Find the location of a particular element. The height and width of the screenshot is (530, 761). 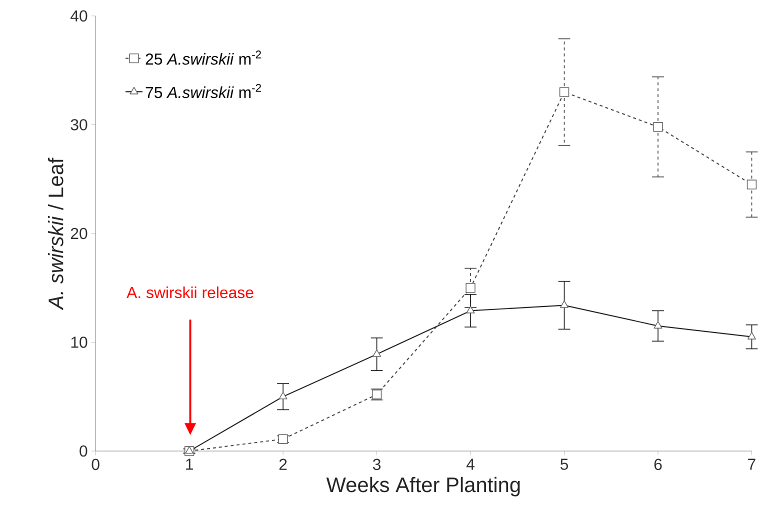

x-tick-label: 2 is located at coordinates (283, 464).